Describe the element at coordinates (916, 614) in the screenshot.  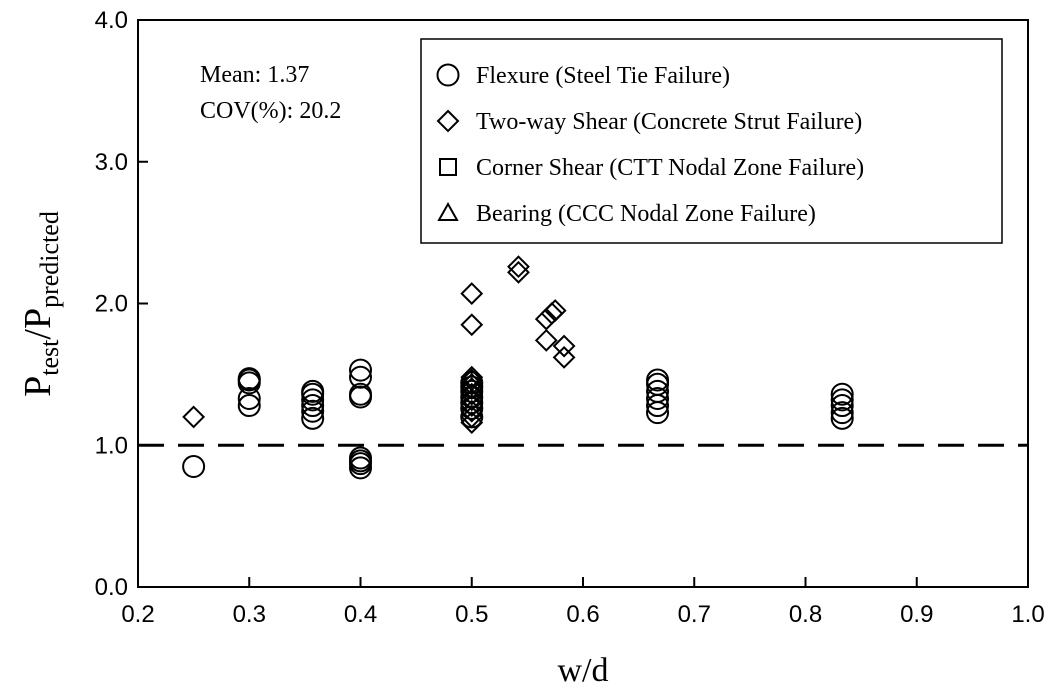
I see `x-tick-label: 0.9` at that location.